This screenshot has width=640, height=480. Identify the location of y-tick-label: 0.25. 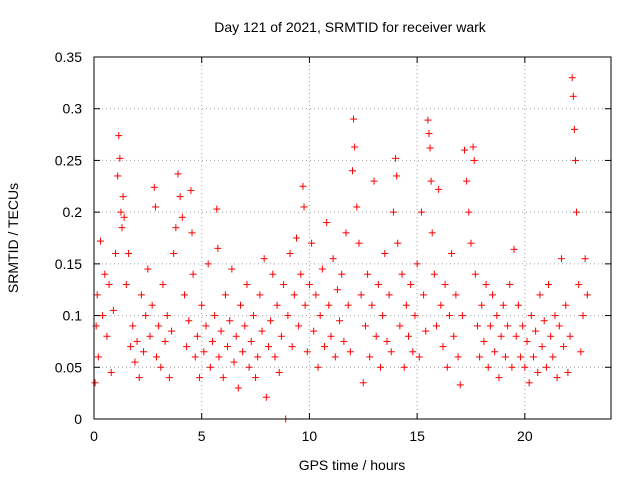
(68, 160).